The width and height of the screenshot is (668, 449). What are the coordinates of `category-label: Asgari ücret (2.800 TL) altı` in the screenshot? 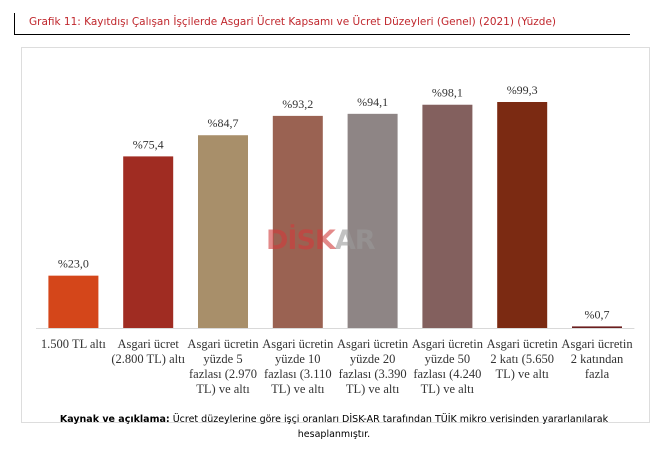 It's located at (148, 351).